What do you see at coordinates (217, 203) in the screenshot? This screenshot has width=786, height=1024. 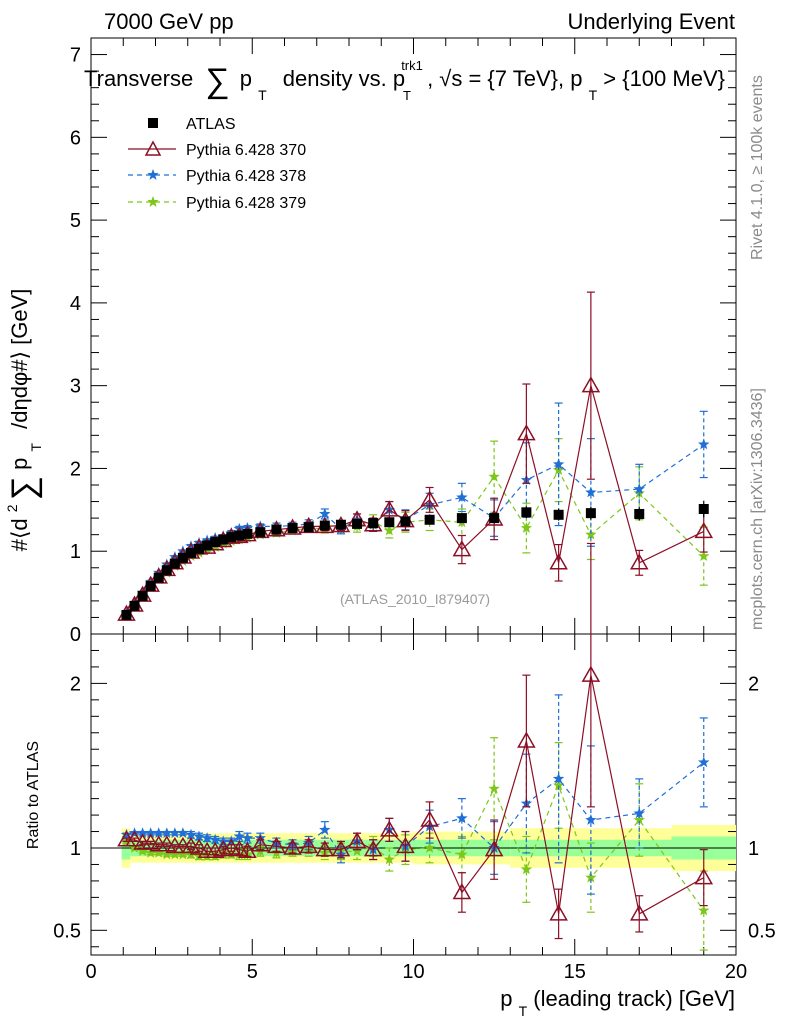 I see `legend-item-pythia-379: Pythia 6.428 379` at bounding box center [217, 203].